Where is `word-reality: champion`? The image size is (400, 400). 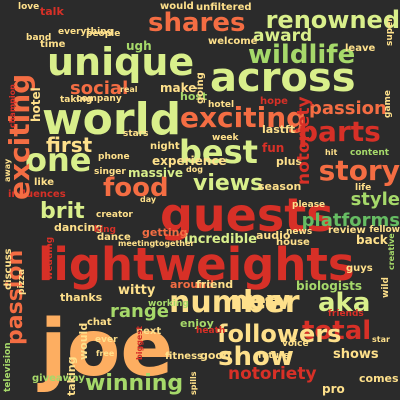 word-reality: champion is located at coordinates (12, 106).